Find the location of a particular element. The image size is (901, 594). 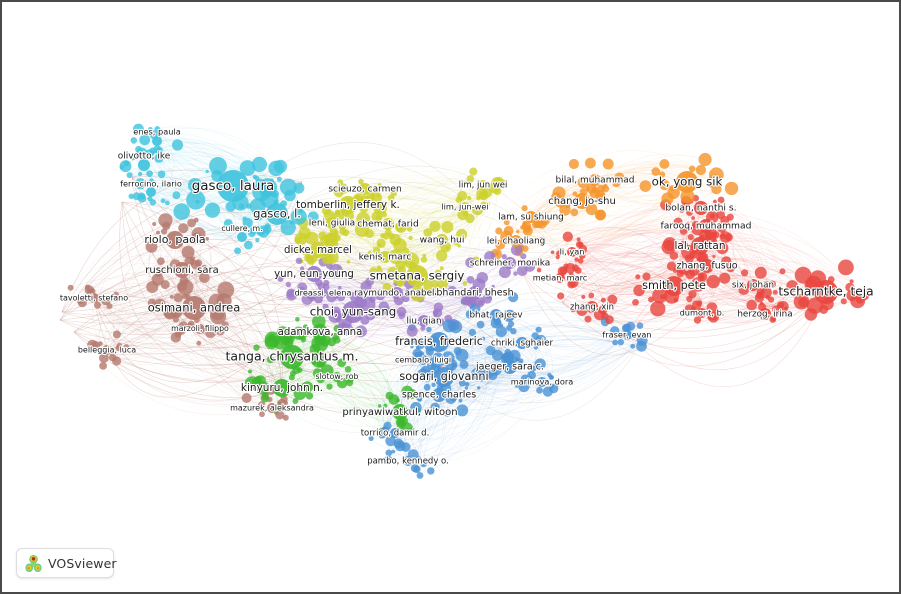

node-label: liu, qian is located at coordinates (423, 321).